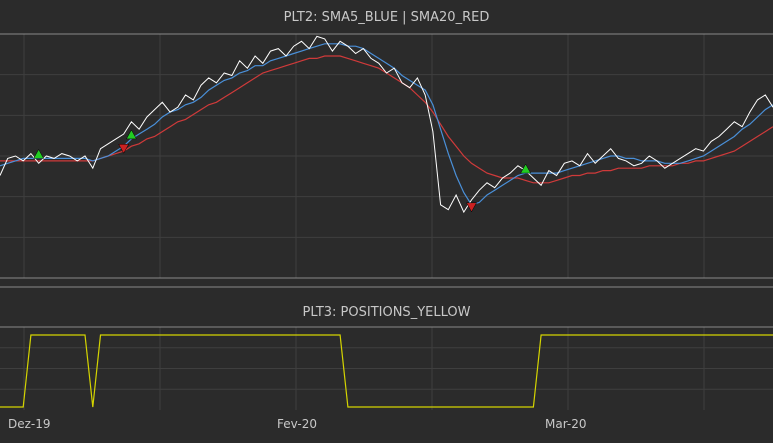  I want to click on signal-markers, so click(282, 171).